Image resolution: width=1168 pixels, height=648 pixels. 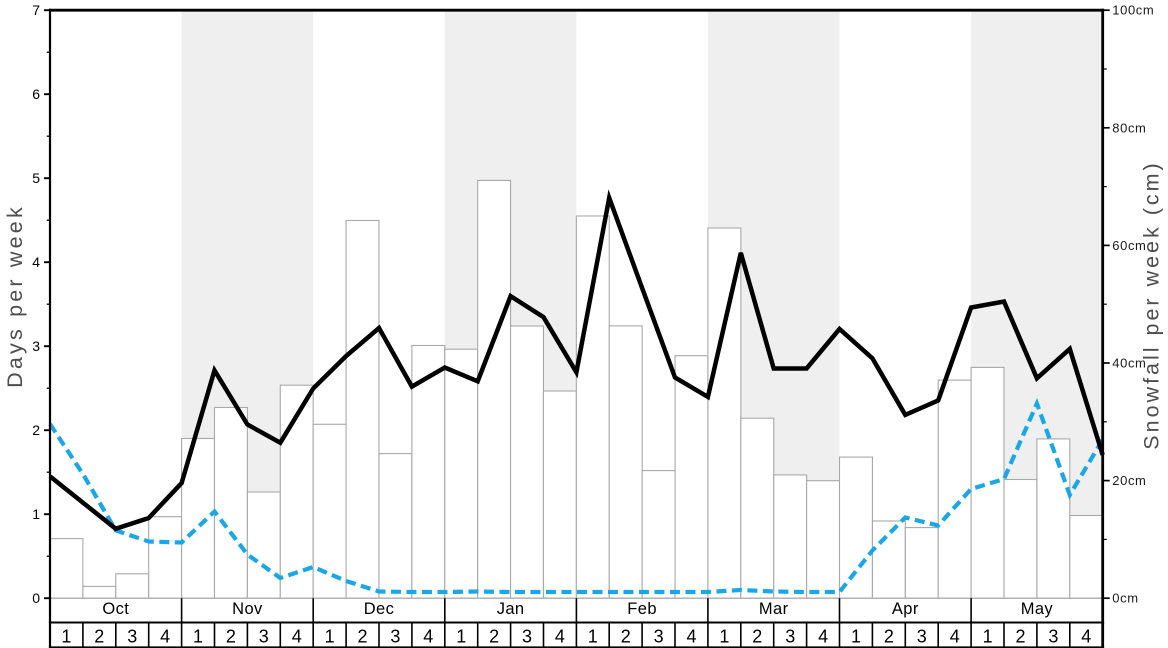 I want to click on svg-text: 20cm, so click(x=1129, y=480).